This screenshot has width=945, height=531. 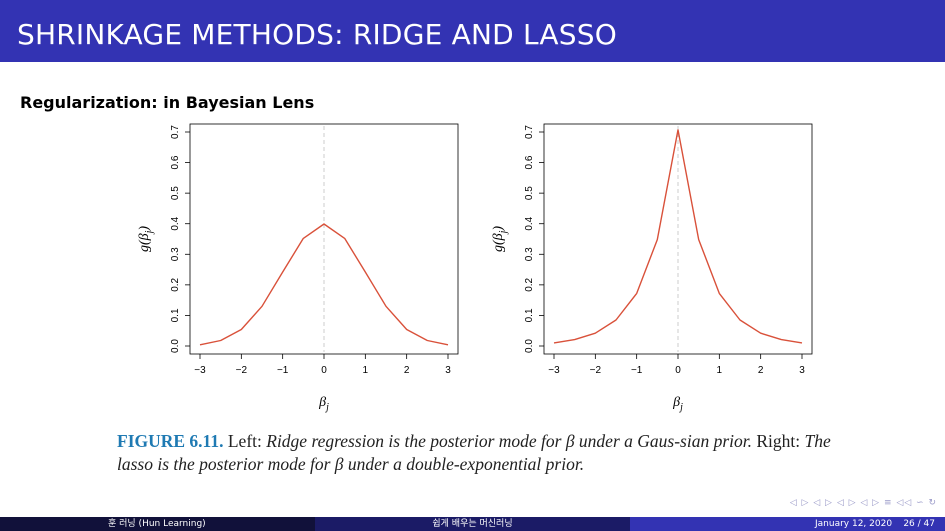 What do you see at coordinates (317, 34) in the screenshot?
I see `slide-title: SHRINKAGE METHODS: RIDGE AND LASSO` at bounding box center [317, 34].